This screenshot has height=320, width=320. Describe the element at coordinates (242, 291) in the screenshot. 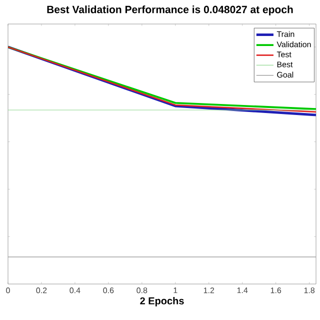

I see `x-tick-label: 1.4` at that location.